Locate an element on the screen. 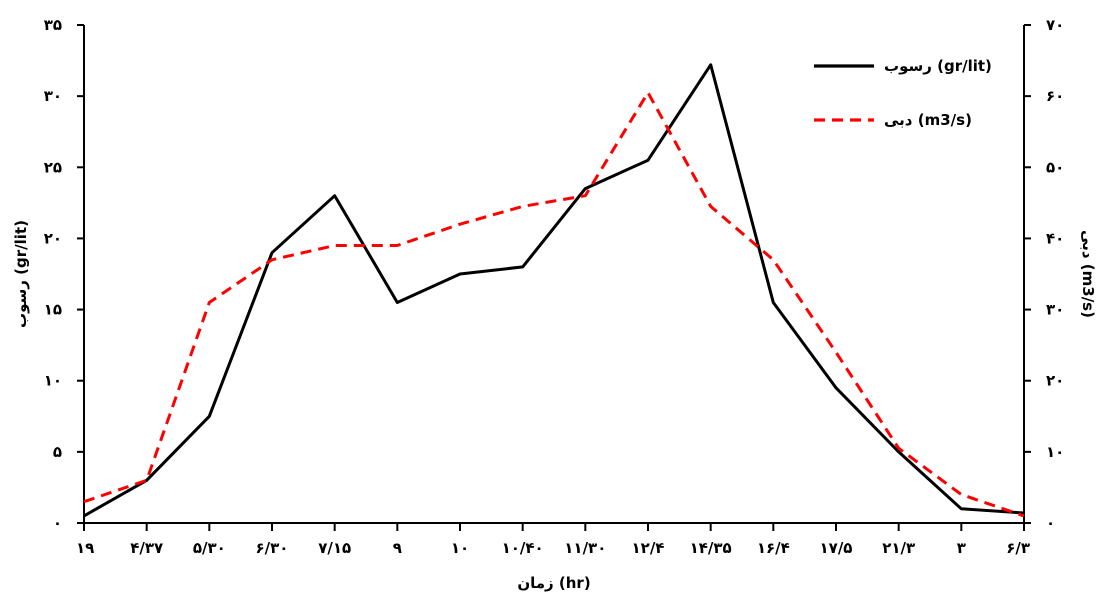 This screenshot has height=597, width=1097. x-tick-label: ۲۱/۳ is located at coordinates (898, 548).